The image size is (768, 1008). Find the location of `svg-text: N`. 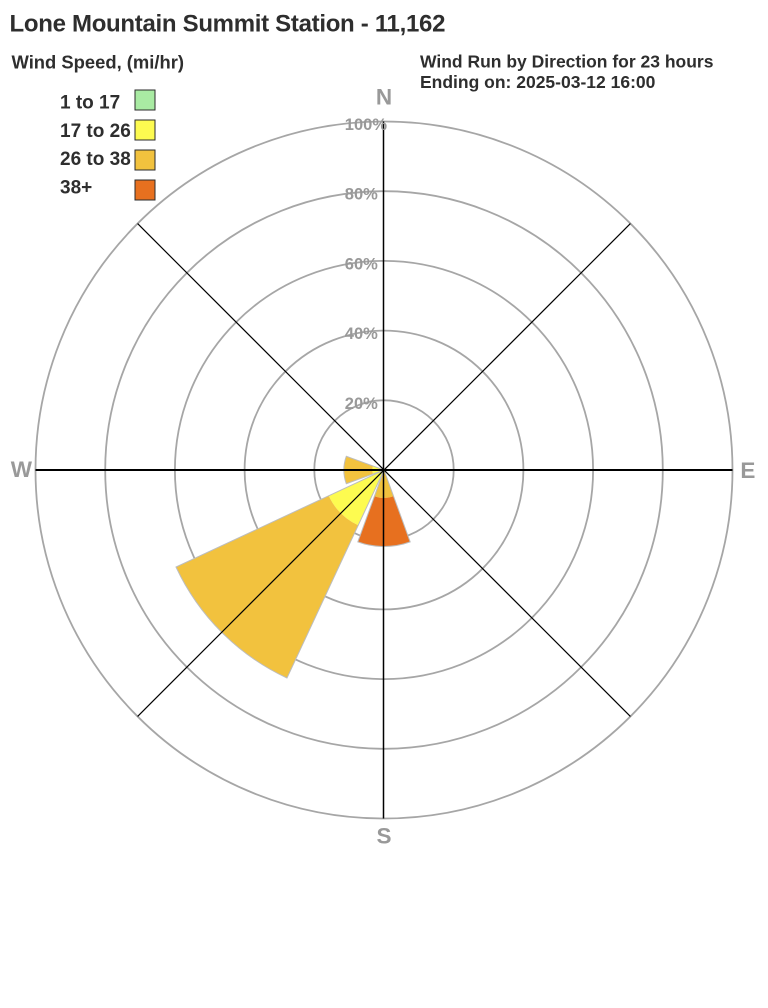

svg-text: N is located at coordinates (384, 97).